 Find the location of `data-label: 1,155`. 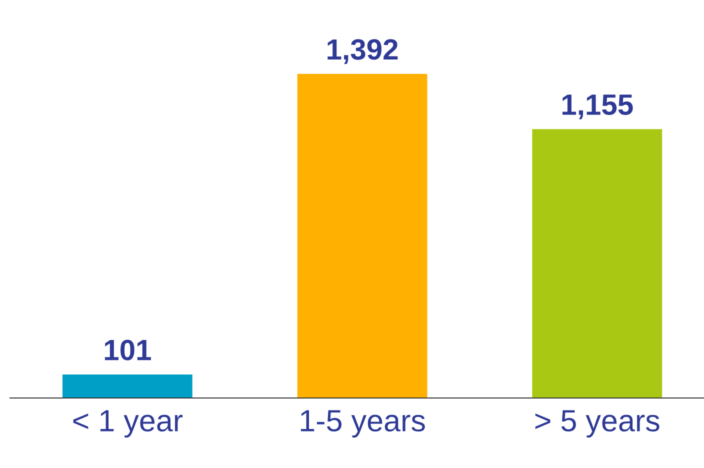

data-label: 1,155 is located at coordinates (597, 107).